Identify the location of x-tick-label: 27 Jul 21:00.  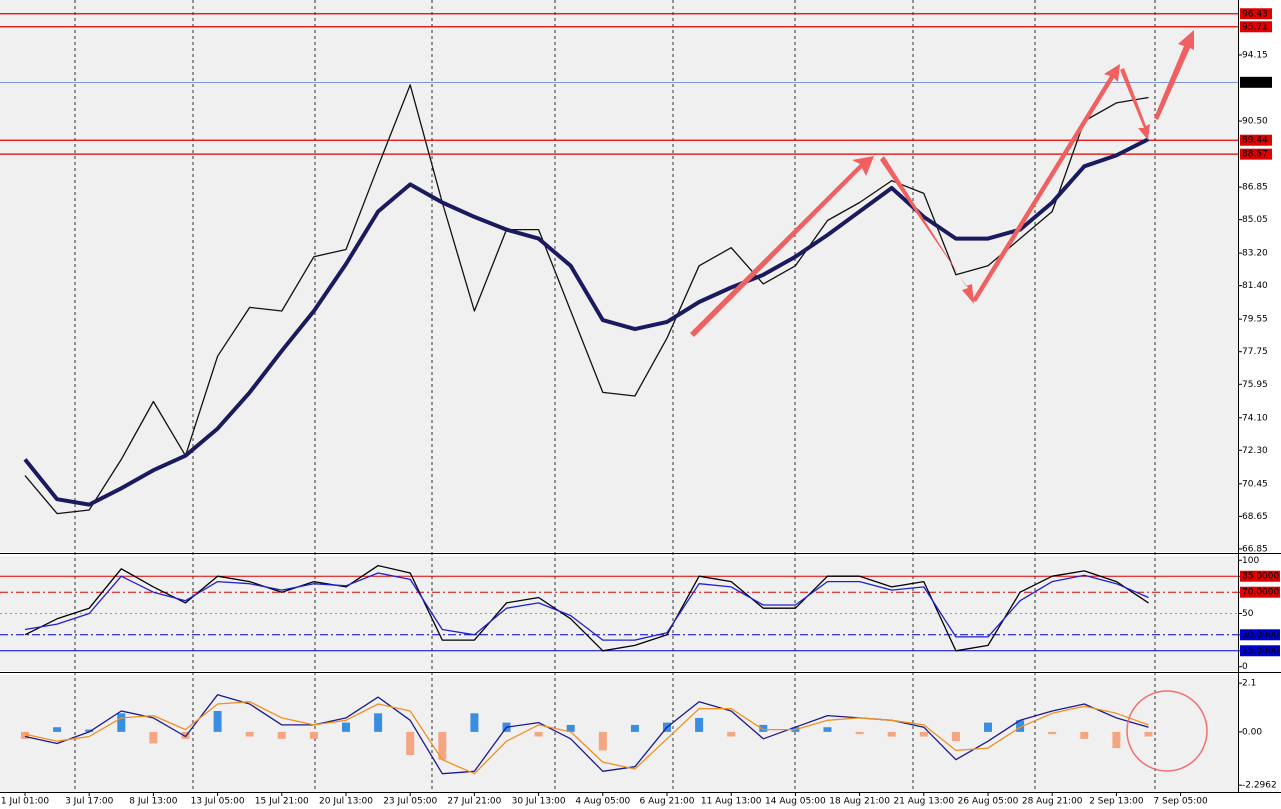
(474, 802).